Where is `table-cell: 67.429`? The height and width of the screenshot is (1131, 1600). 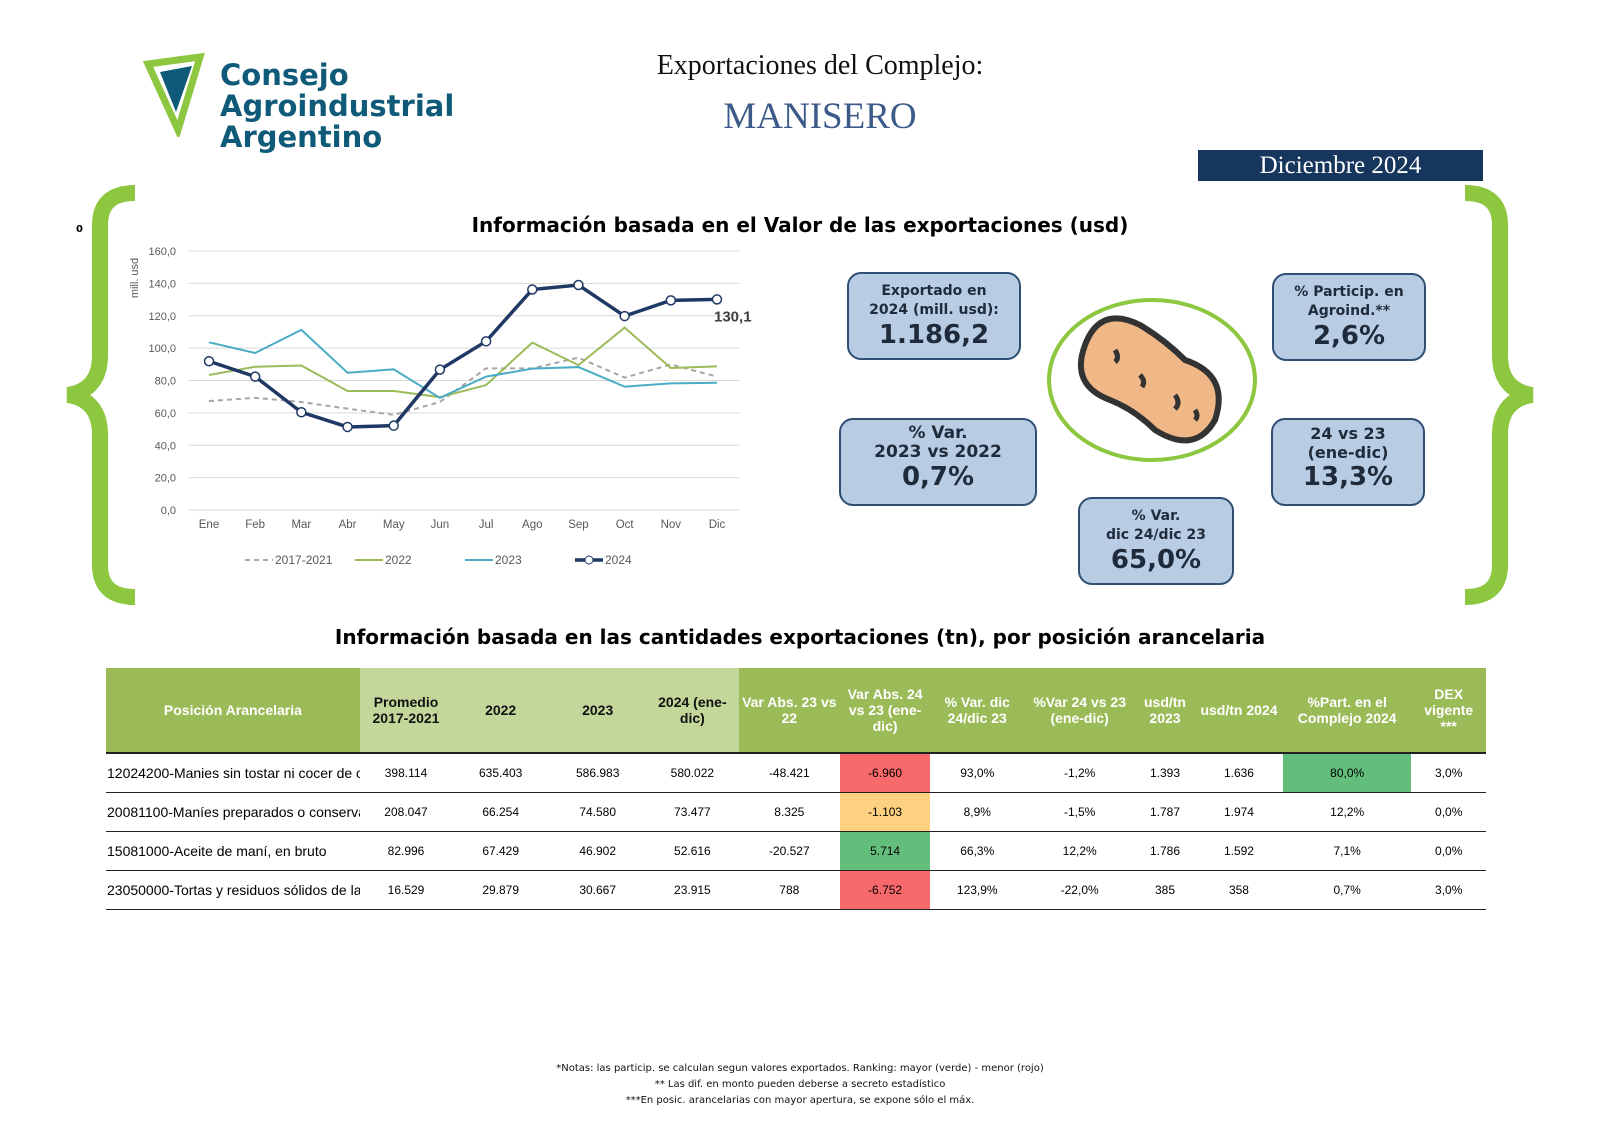
table-cell: 67.429 is located at coordinates (501, 851).